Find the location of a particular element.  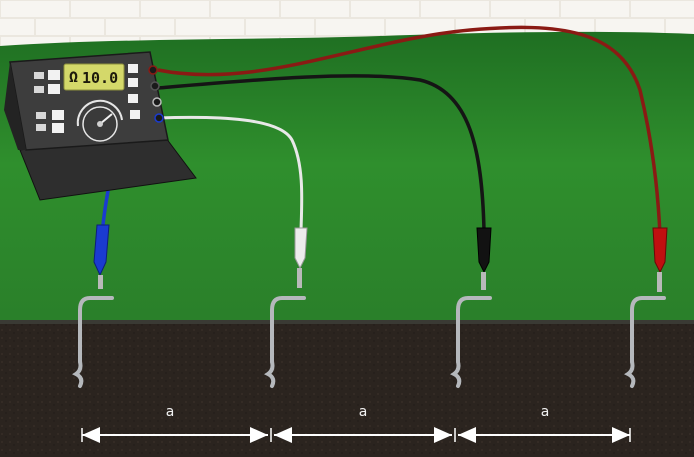

earth-tester: Ω 10.0 is located at coordinates (100, 126).